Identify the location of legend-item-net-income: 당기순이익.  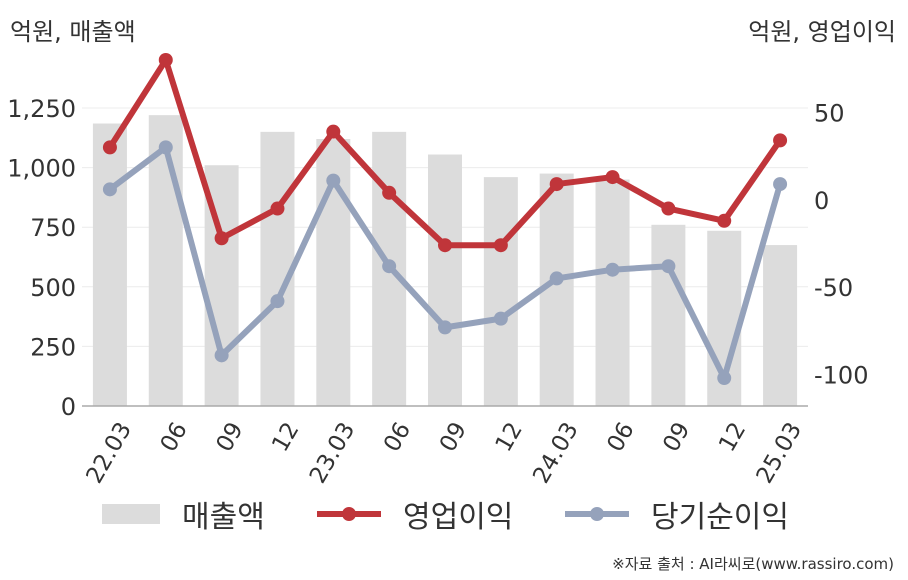
(677, 514).